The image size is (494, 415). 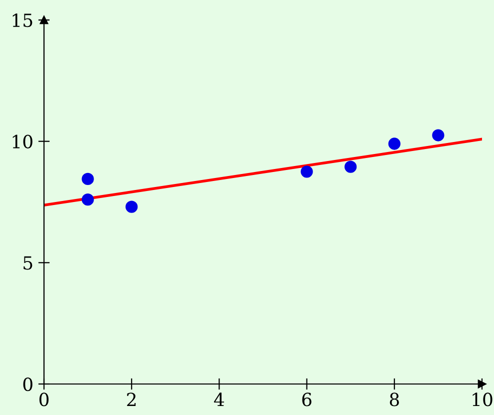 I want to click on y-tick-label: 15, so click(x=22, y=20).